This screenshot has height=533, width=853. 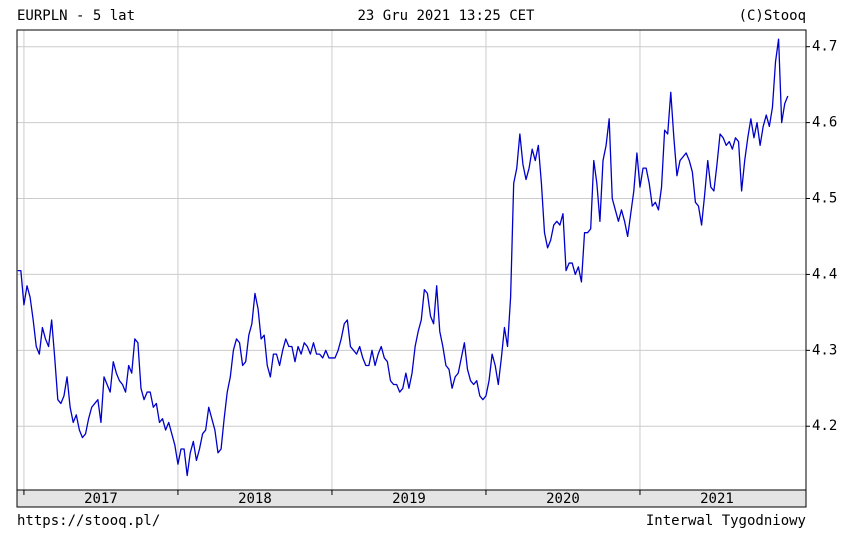 What do you see at coordinates (717, 499) in the screenshot?
I see `x-tick-label: 2021` at bounding box center [717, 499].